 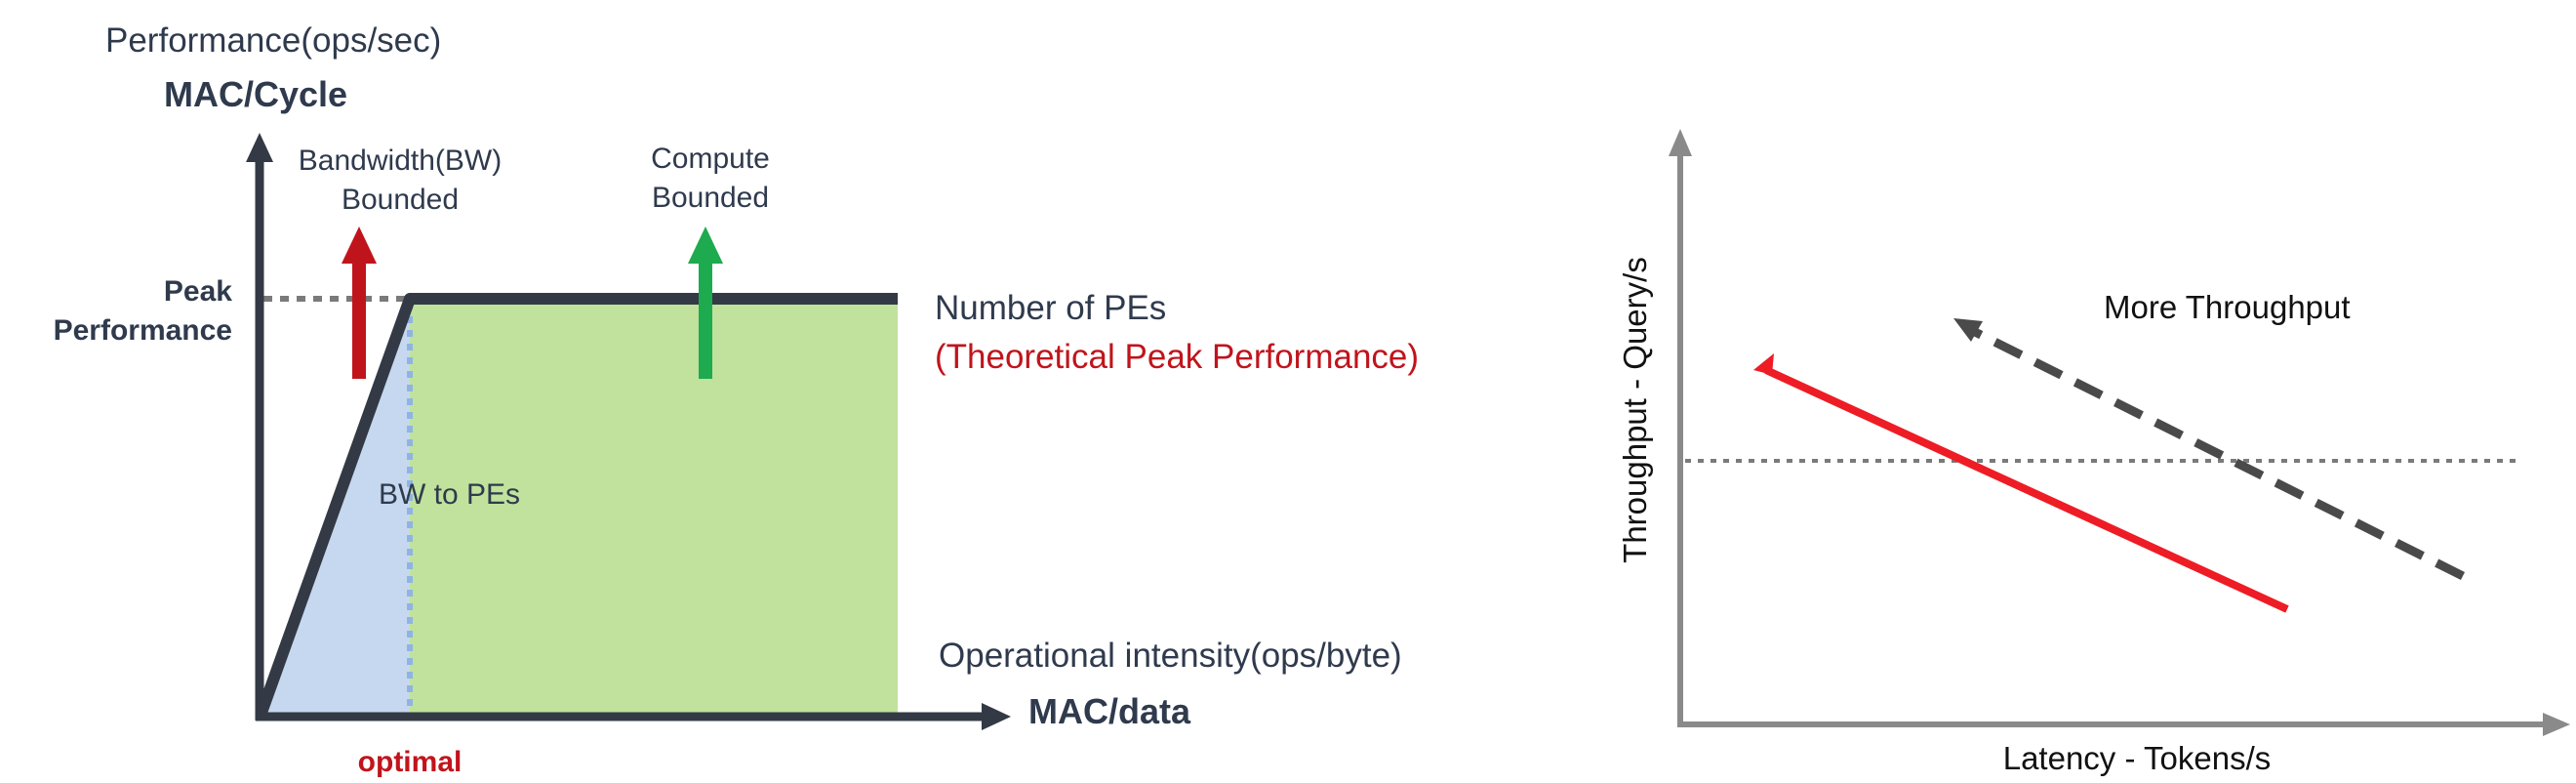 What do you see at coordinates (400, 160) in the screenshot?
I see `bandwidth-bounded-label-line1: Bandwidth(BW)` at bounding box center [400, 160].